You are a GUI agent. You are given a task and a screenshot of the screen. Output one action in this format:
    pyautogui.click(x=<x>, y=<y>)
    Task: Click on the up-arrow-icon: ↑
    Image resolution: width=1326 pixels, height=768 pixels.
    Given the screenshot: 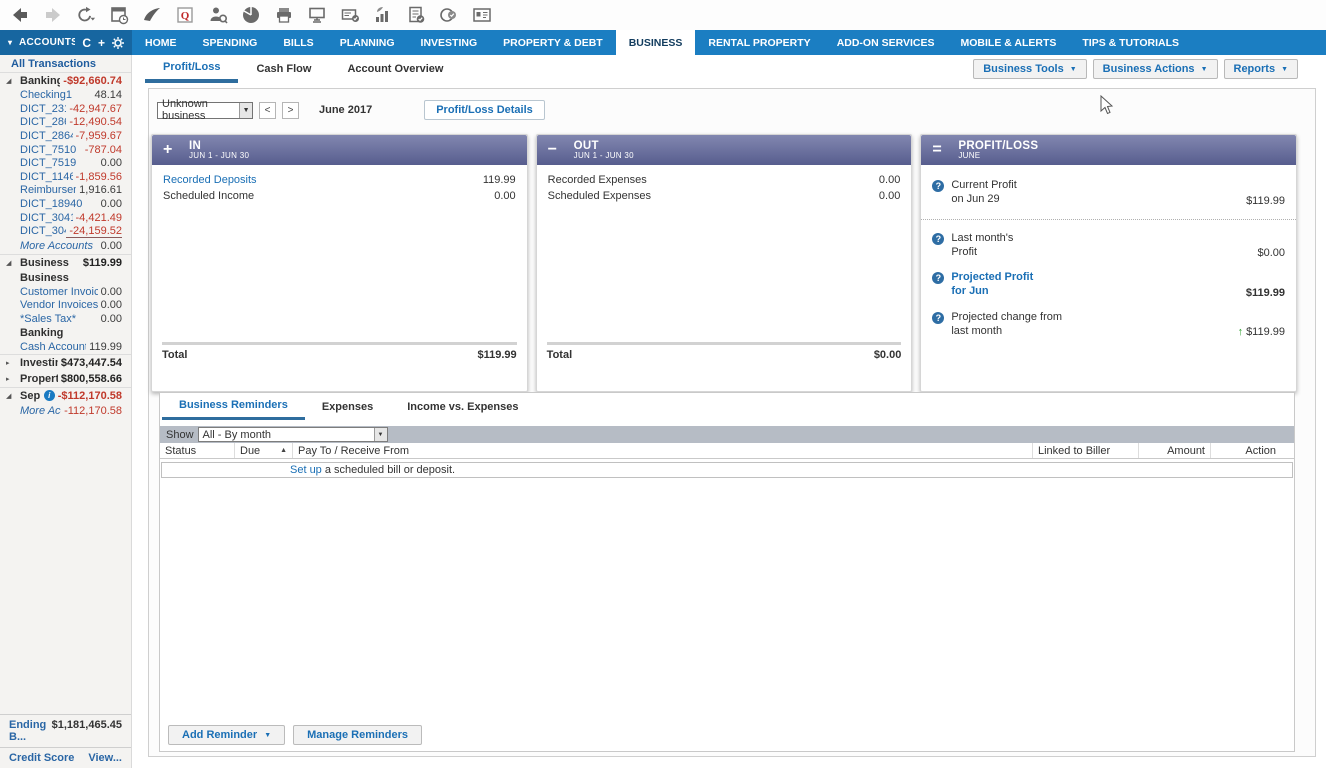 What is the action you would take?
    pyautogui.click(x=1240, y=332)
    